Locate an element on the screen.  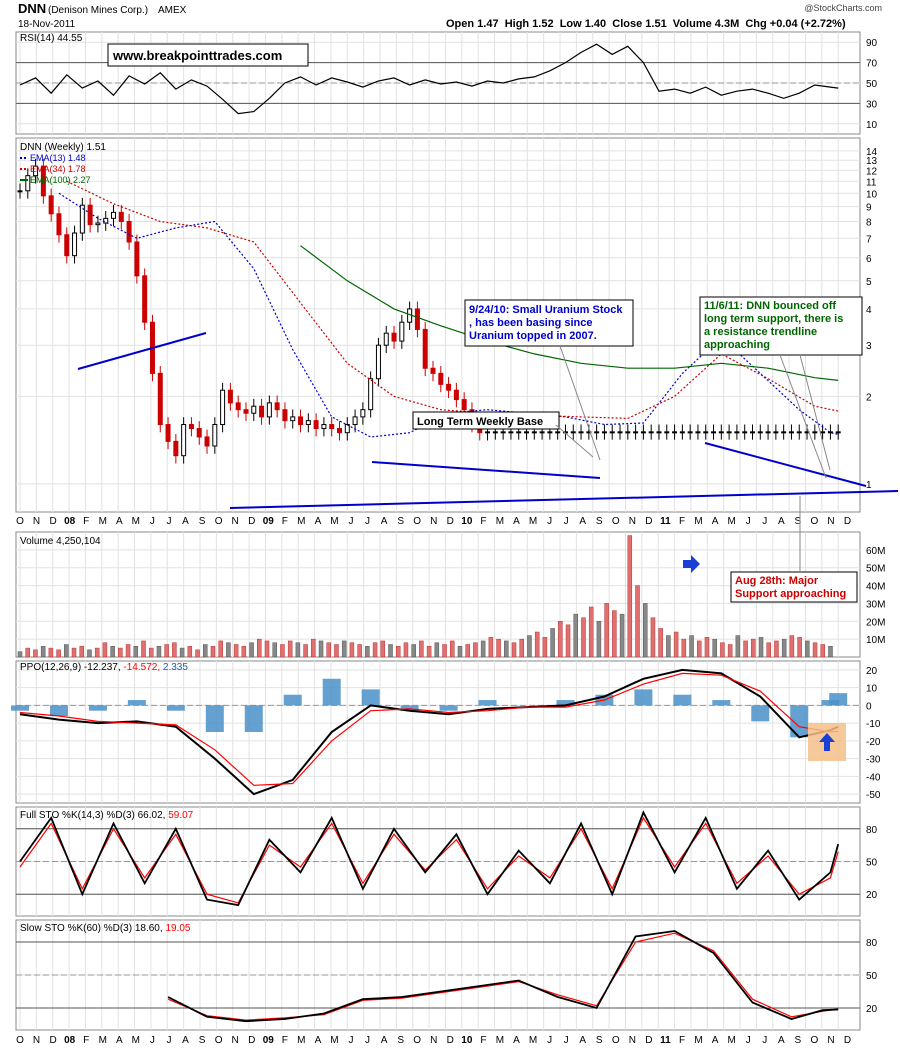
x-tick: A is located at coordinates (384, 521).